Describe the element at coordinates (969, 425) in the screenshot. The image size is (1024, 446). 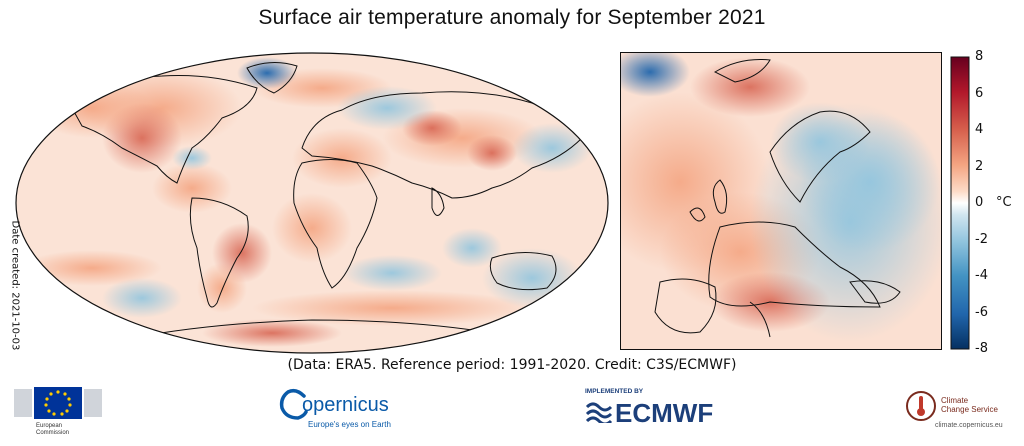
I see `c3s-url: climate.copernicus.eu` at that location.